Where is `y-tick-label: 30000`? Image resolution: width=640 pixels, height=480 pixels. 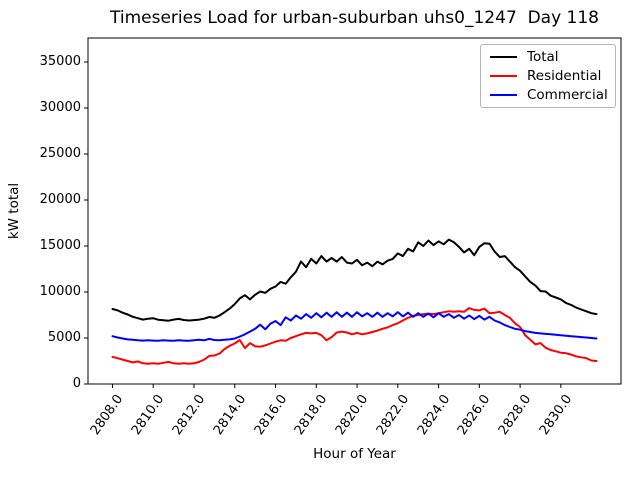 y-tick-label: 30000 is located at coordinates (60, 107).